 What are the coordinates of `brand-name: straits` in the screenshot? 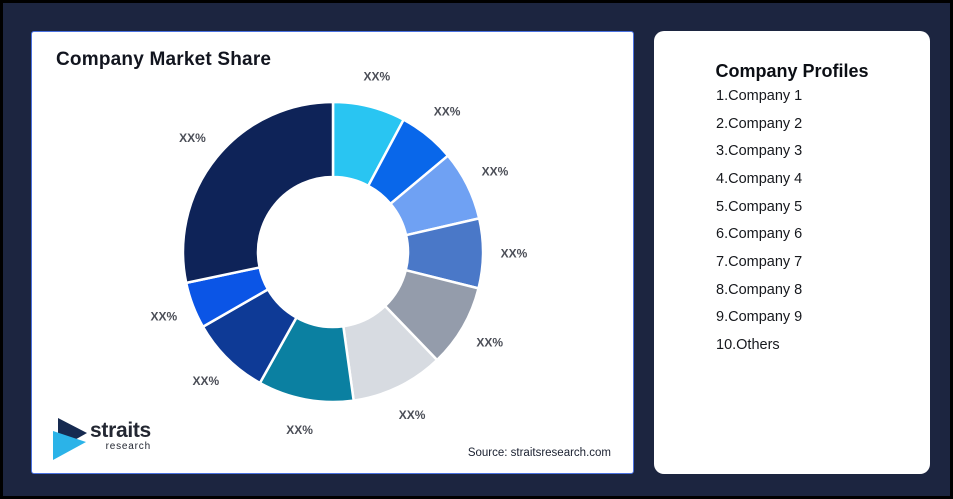 It's located at (120, 430).